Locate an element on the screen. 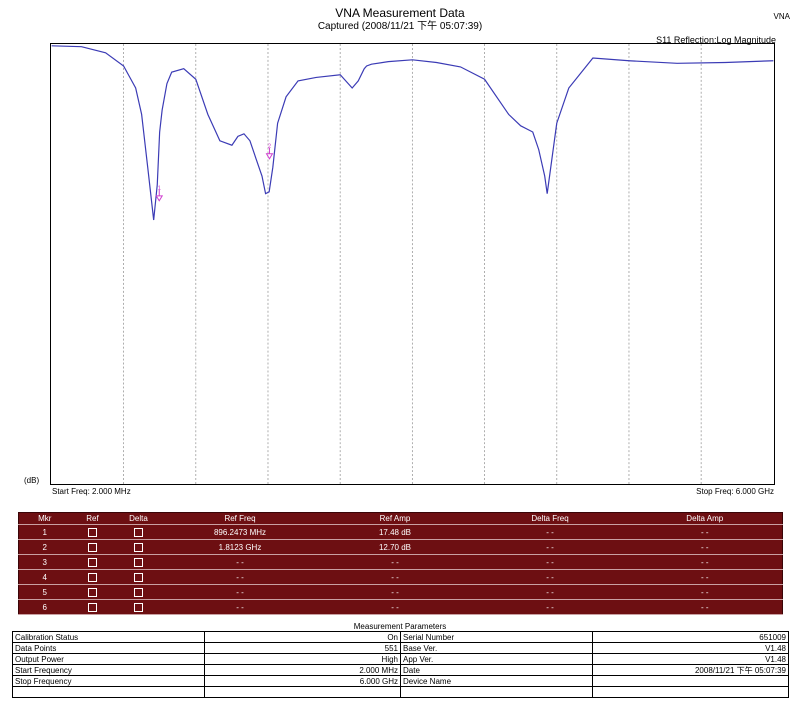  param-name: Calibration Status is located at coordinates (108, 637).